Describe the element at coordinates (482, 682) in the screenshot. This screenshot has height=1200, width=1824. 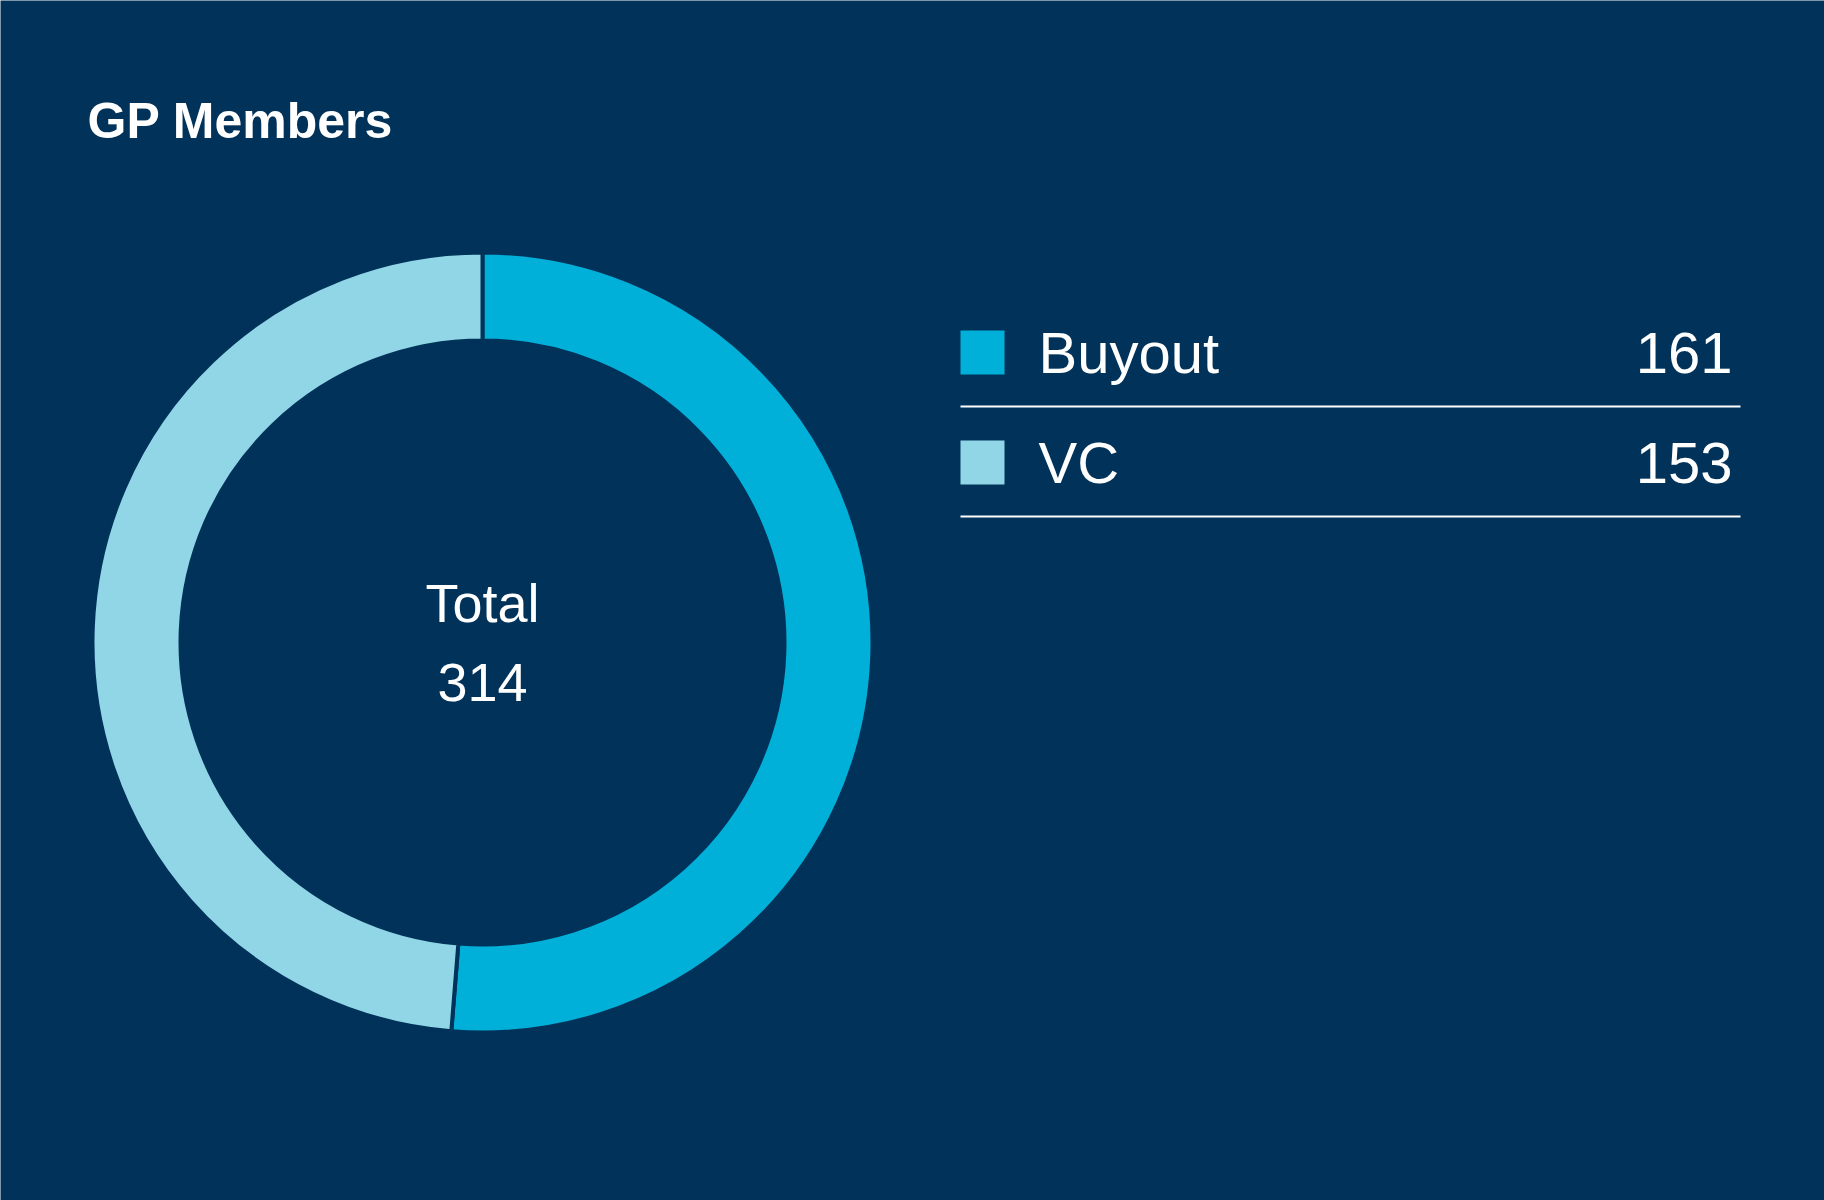
I see `text: 314` at that location.